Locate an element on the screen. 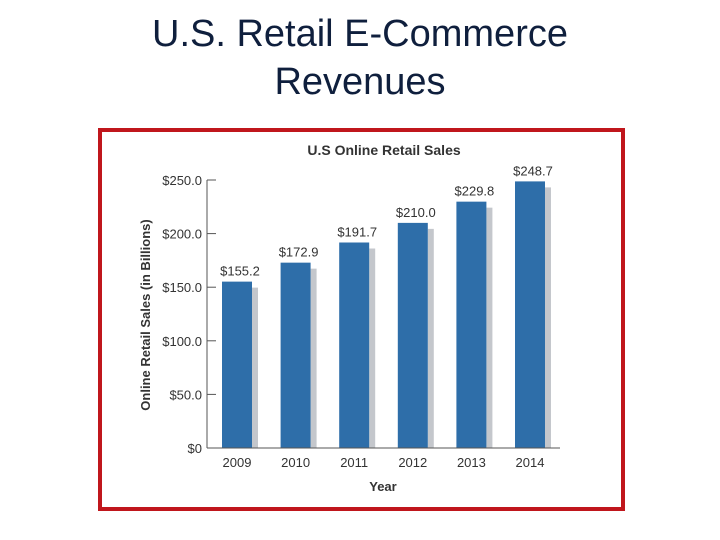 This screenshot has height=540, width=720. x-tick-label: 2011 is located at coordinates (354, 462).